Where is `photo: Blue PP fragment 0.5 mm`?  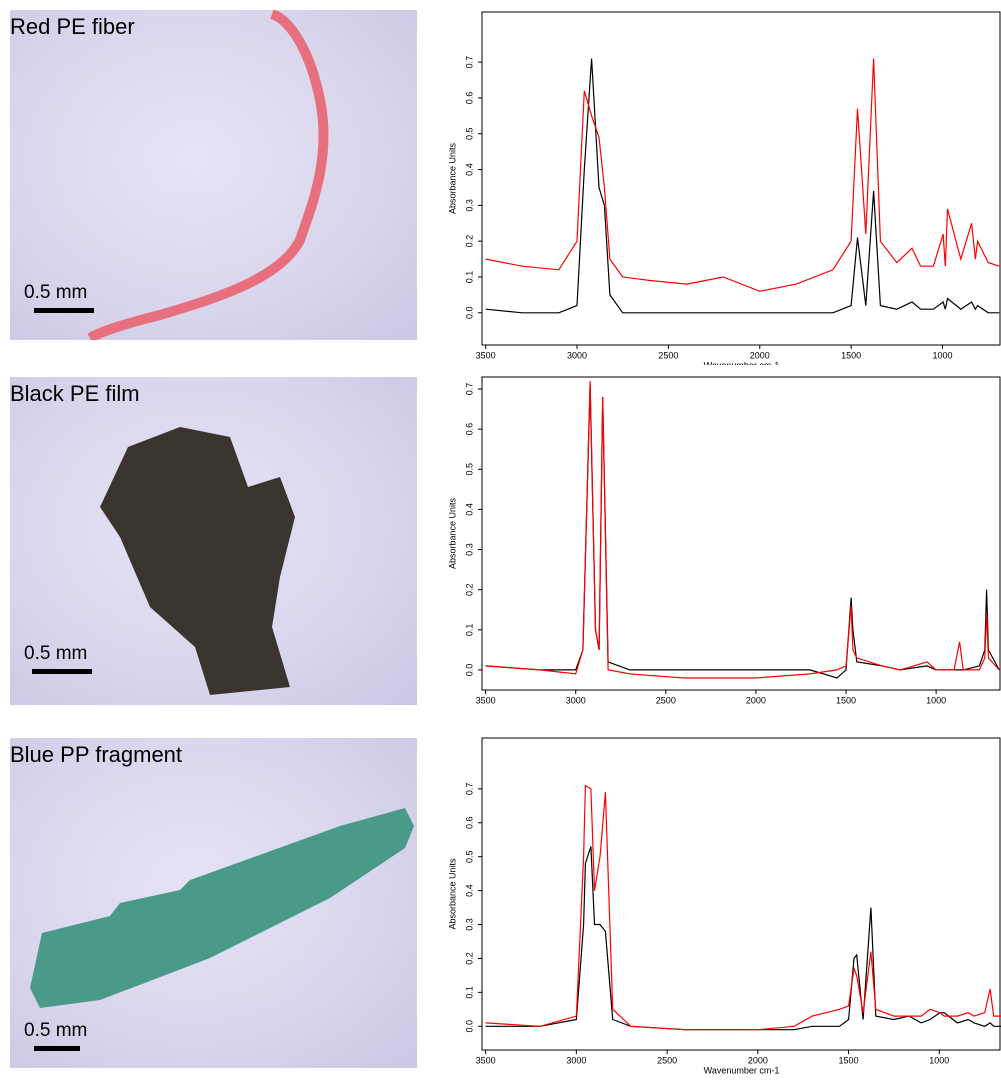
photo: Blue PP fragment 0.5 mm is located at coordinates (213, 903).